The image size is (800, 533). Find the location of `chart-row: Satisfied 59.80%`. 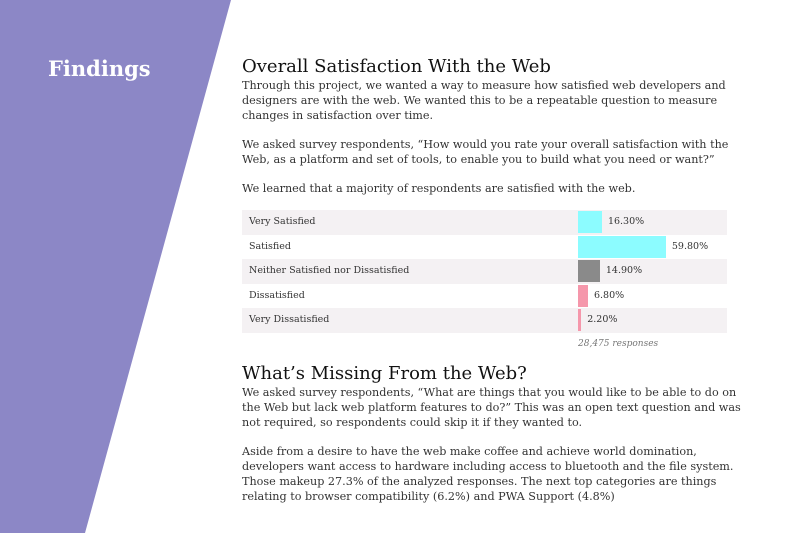

chart-row: Satisfied 59.80% is located at coordinates (484, 247).